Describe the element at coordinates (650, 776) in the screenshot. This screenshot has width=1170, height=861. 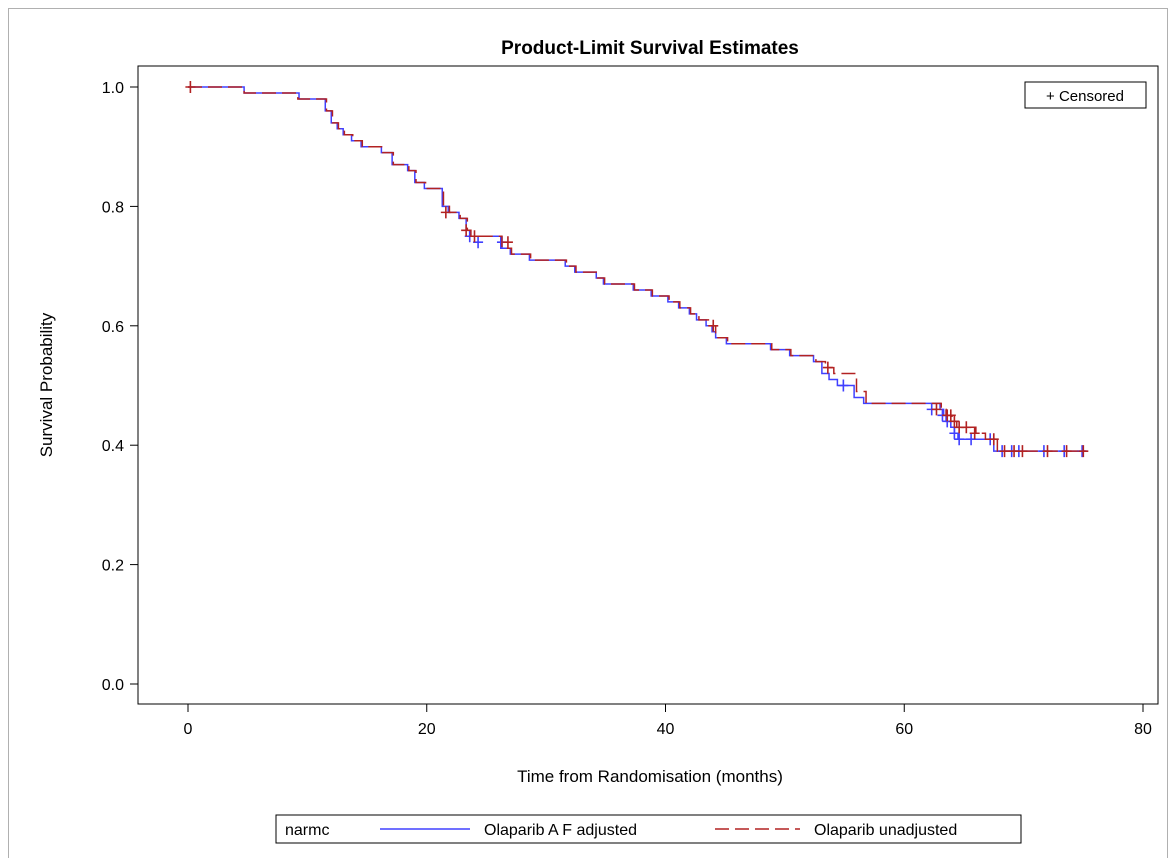
I see `x-axis-label: Time from Randomisation (months)` at that location.